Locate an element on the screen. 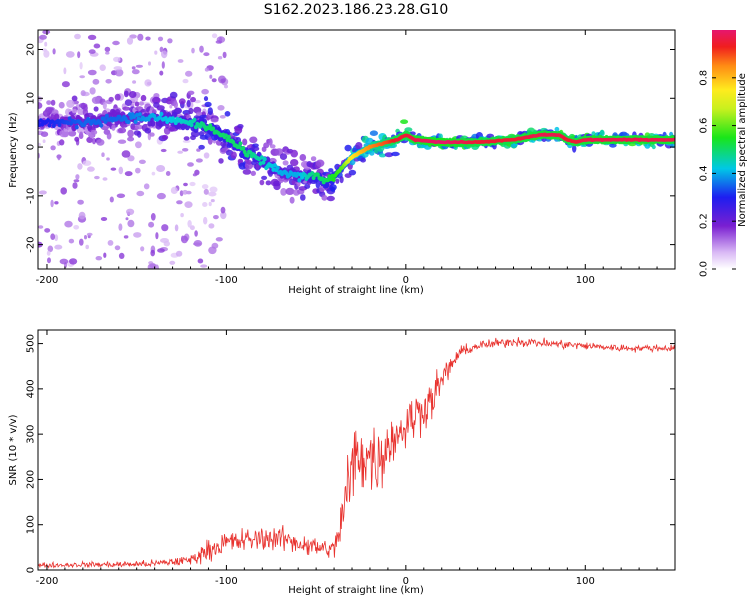 The height and width of the screenshot is (600, 750). colorbar-tick-label: 0.4 is located at coordinates (704, 173).